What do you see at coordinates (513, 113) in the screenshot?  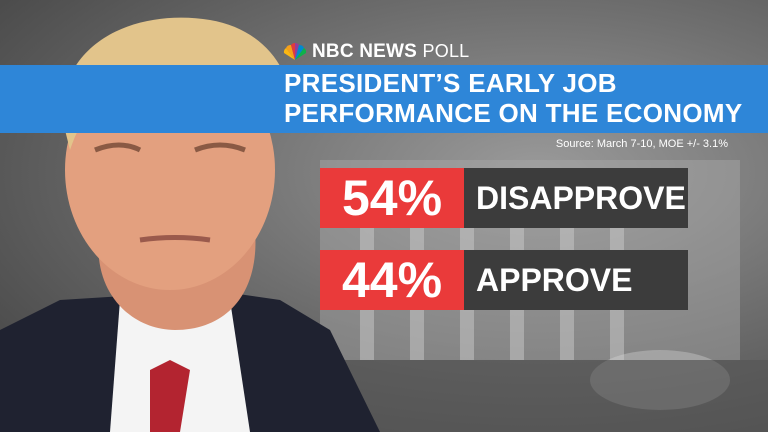 I see `title-line-2: PERFORMANCE ON THE ECONOMY` at bounding box center [513, 113].